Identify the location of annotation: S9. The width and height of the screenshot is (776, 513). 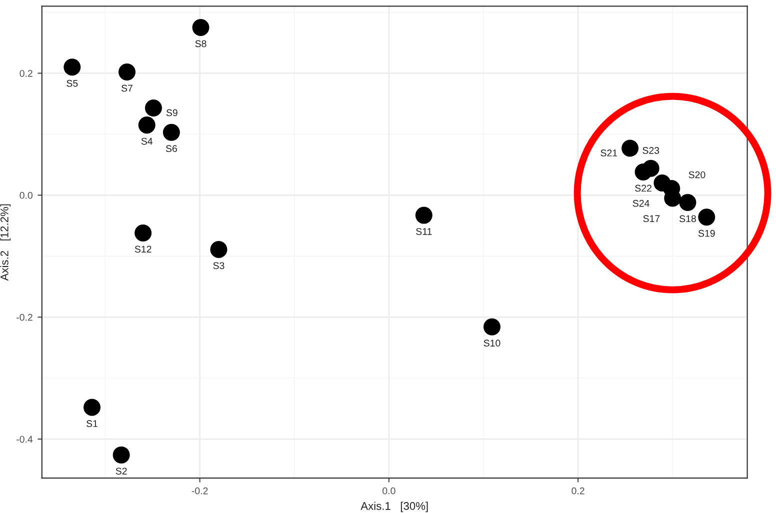
(172, 112).